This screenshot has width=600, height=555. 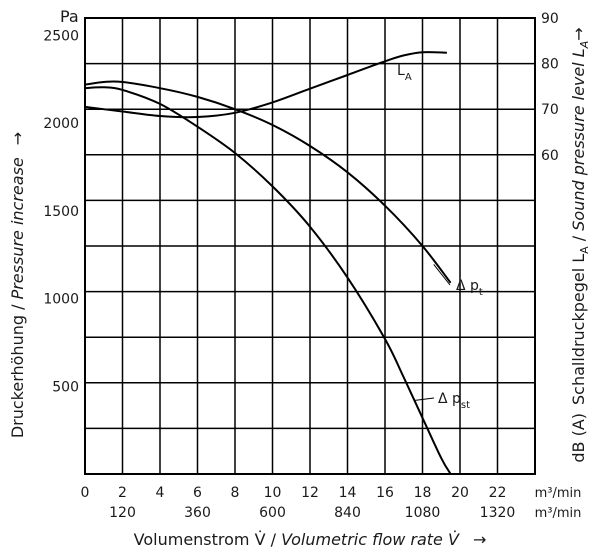 What do you see at coordinates (408, 77) in the screenshot?
I see `series-label-sub: A` at bounding box center [408, 77].